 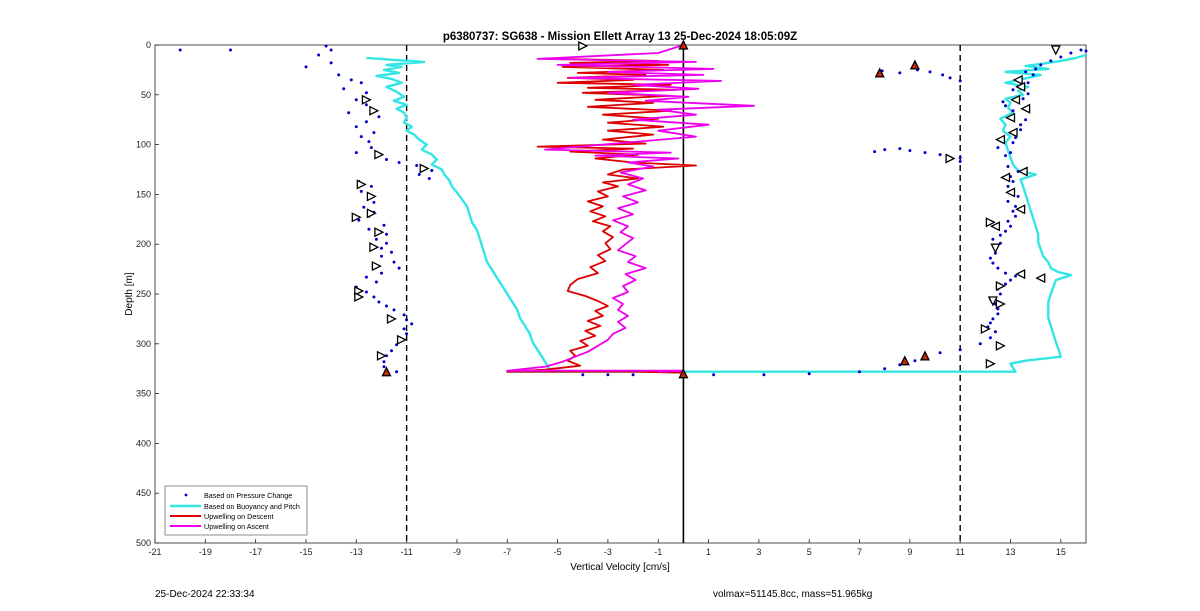 I want to click on x-tick-label: -9, so click(x=457, y=552).